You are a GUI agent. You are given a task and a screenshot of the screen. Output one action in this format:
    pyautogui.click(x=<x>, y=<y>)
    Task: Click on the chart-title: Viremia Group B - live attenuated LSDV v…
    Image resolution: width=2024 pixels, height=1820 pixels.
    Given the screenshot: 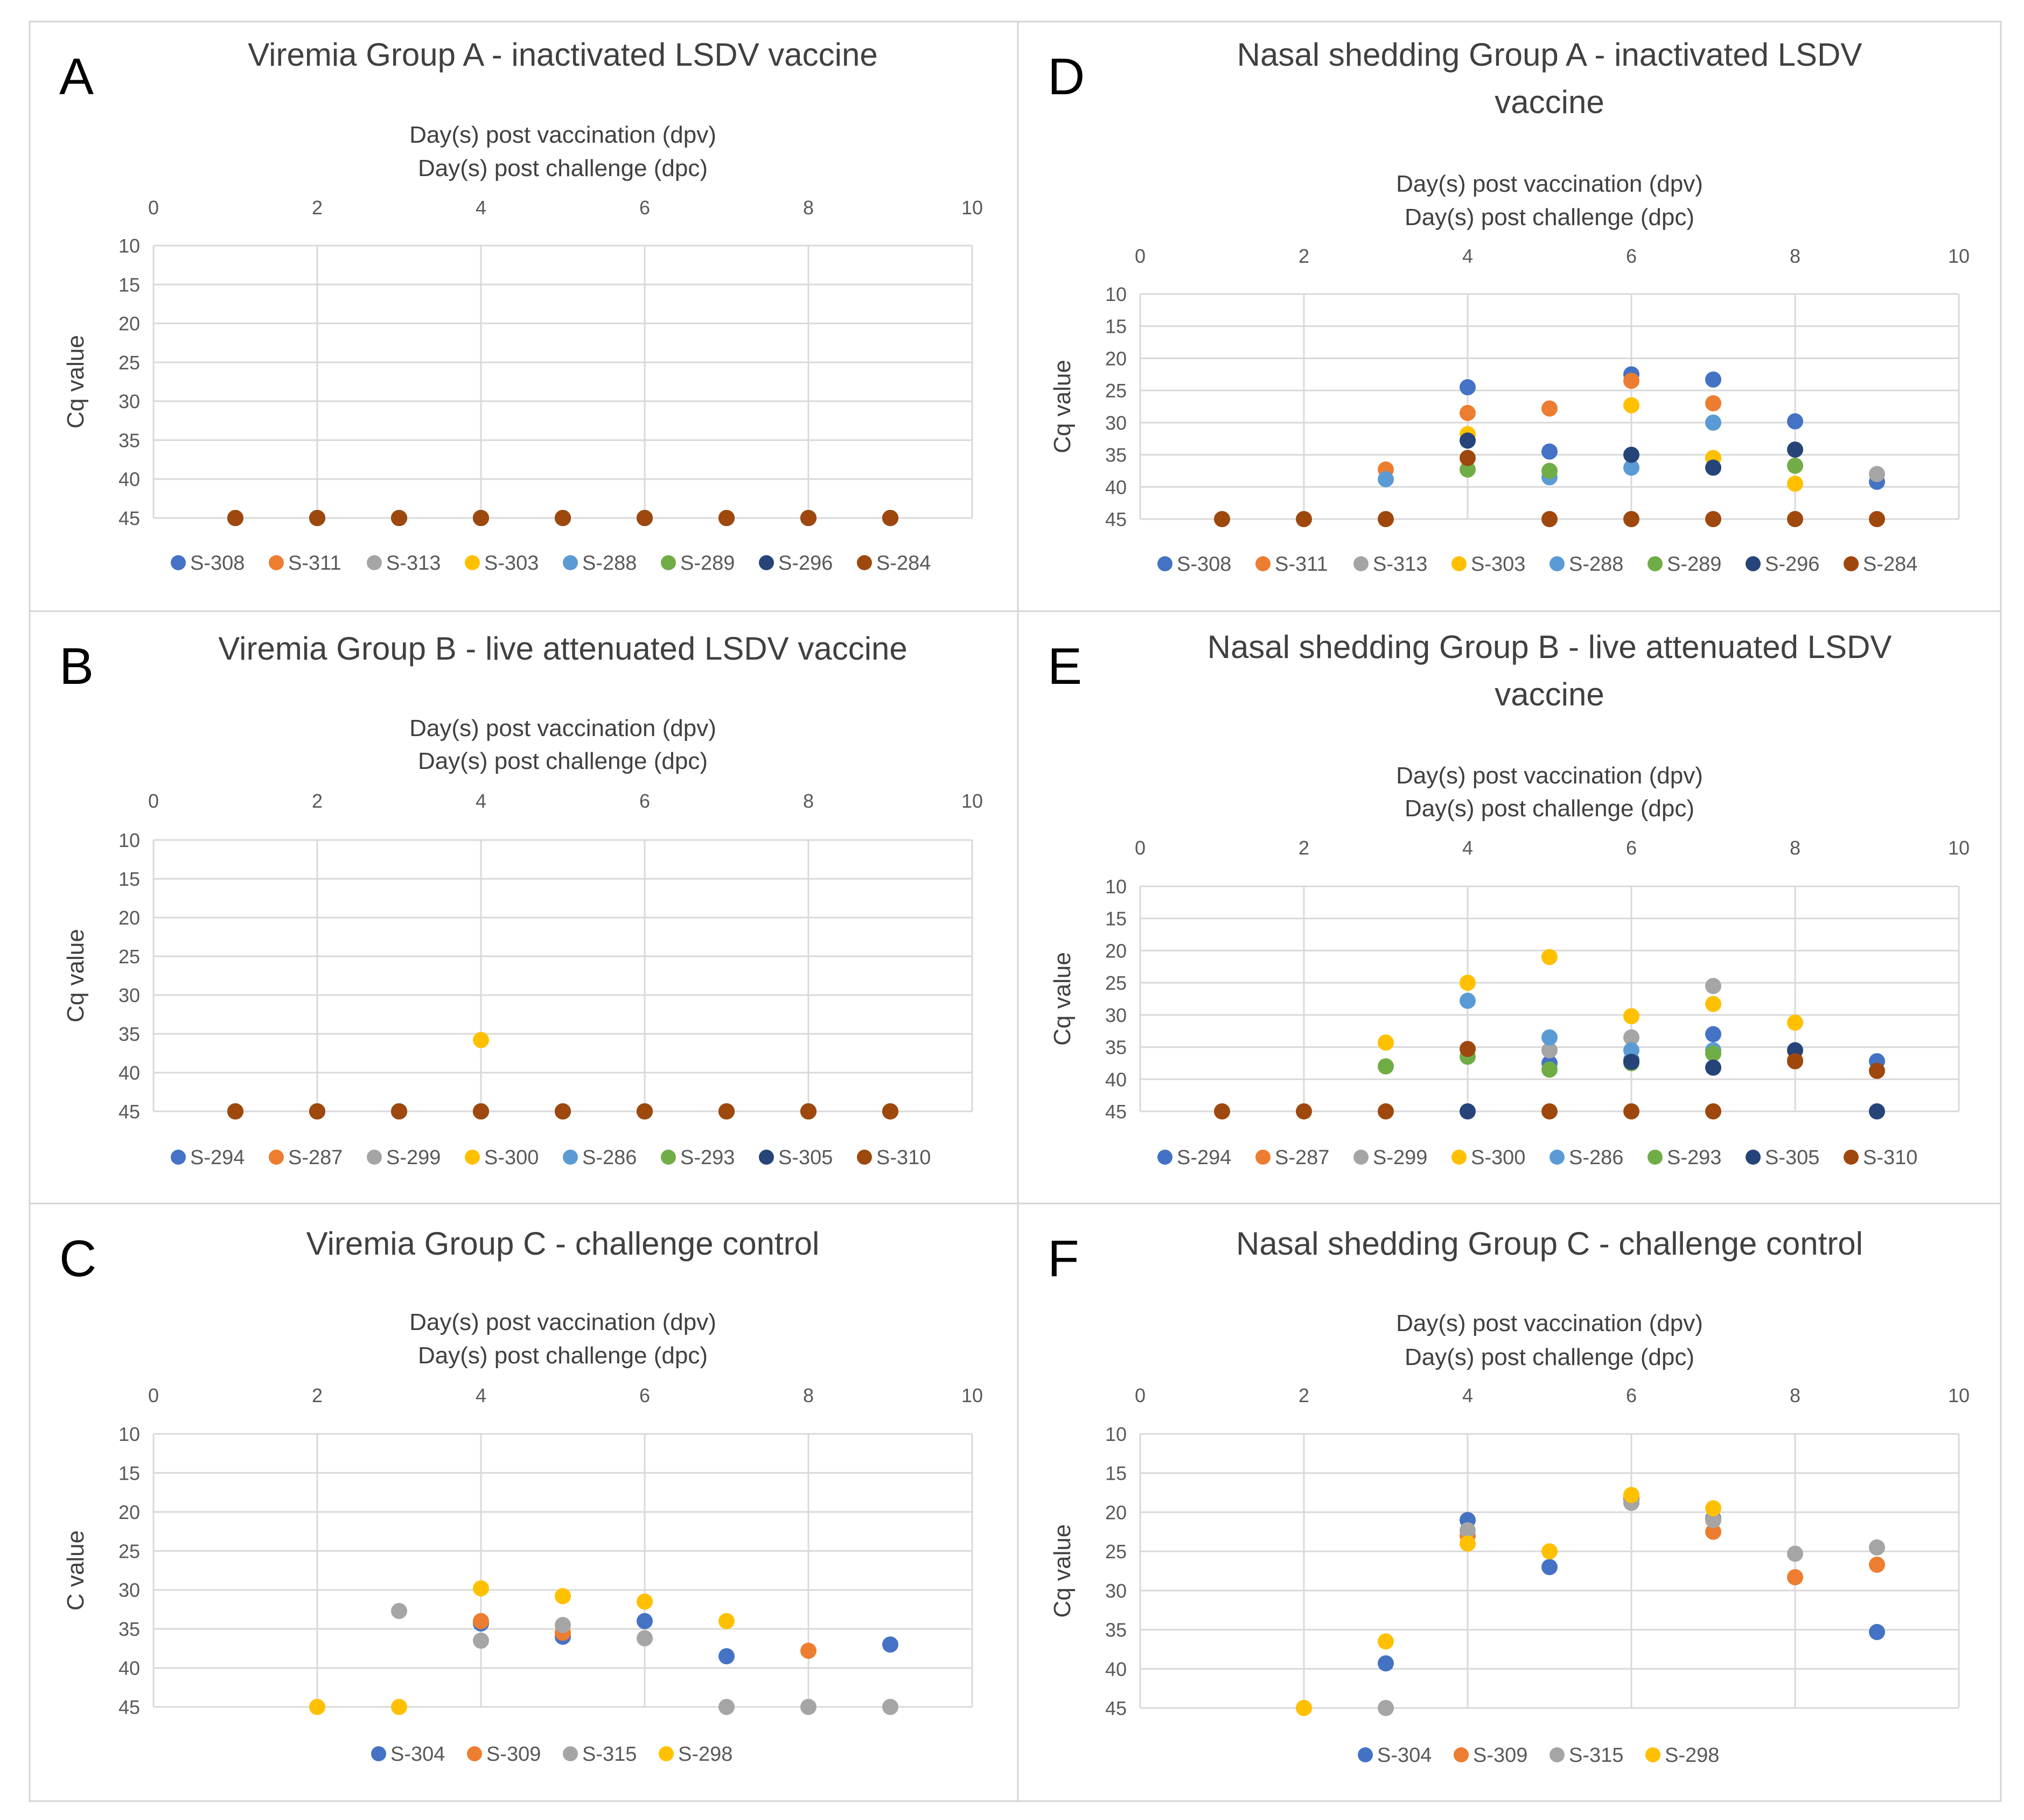 What is the action you would take?
    pyautogui.click(x=563, y=649)
    